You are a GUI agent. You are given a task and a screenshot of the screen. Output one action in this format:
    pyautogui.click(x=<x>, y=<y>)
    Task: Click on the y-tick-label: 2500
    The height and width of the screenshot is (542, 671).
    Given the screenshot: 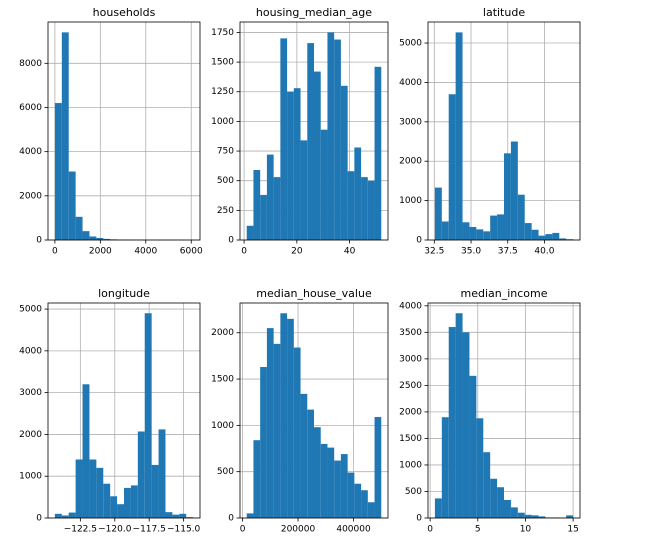 What is the action you would take?
    pyautogui.click(x=410, y=386)
    